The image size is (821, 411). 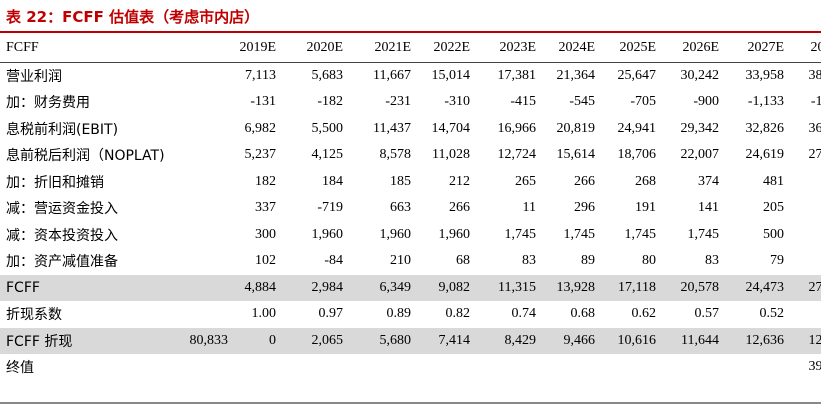 What do you see at coordinates (706, 102) in the screenshot?
I see `table-cell: -900` at bounding box center [706, 102].